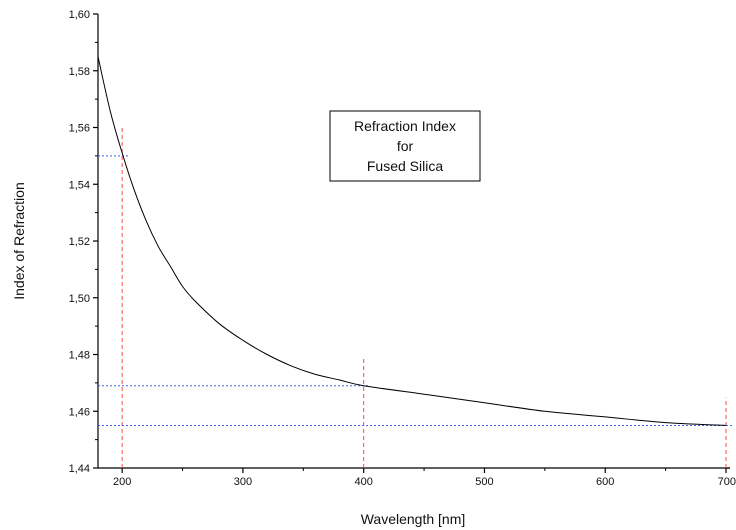 The height and width of the screenshot is (530, 736). What do you see at coordinates (405, 126) in the screenshot?
I see `annotation-line-1: Refraction Index` at bounding box center [405, 126].